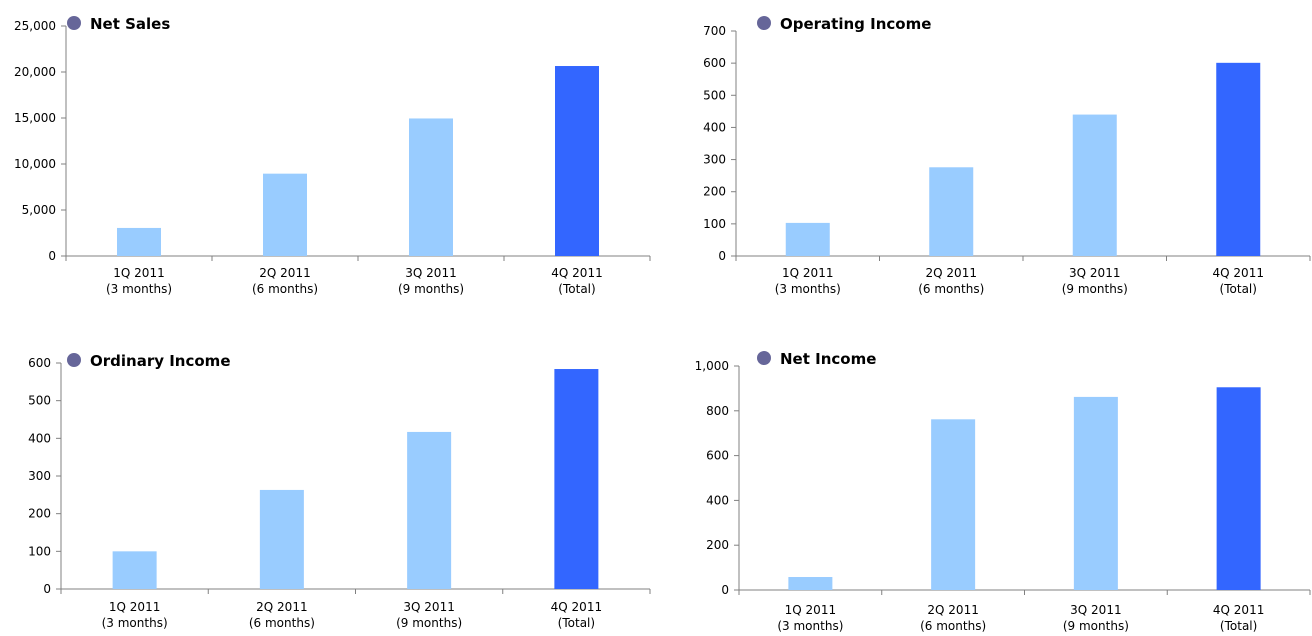 Image resolution: width=1312 pixels, height=636 pixels. Describe the element at coordinates (808, 289) in the screenshot. I see `operating-income-category-sublabel: (3 months)` at that location.